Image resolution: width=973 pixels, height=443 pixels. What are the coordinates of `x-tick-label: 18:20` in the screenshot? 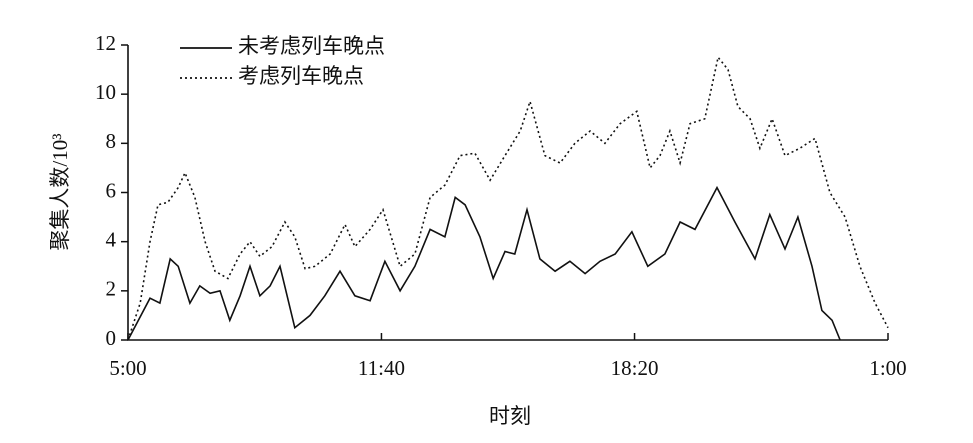 It's located at (635, 368).